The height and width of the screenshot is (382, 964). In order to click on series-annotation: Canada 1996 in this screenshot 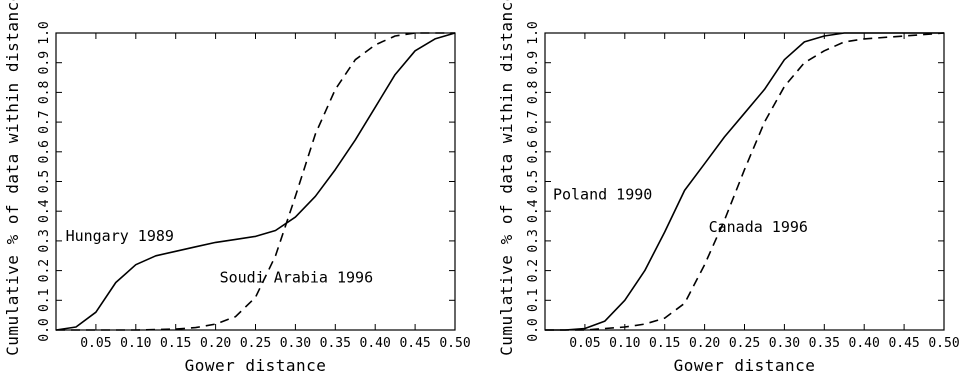, I will do `click(758, 227)`.